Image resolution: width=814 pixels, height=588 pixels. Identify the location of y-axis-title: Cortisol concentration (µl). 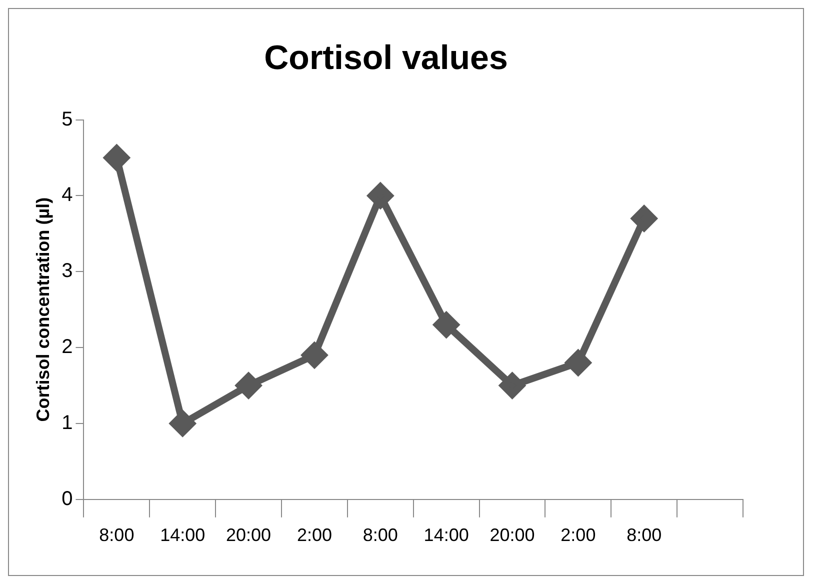
(42, 309).